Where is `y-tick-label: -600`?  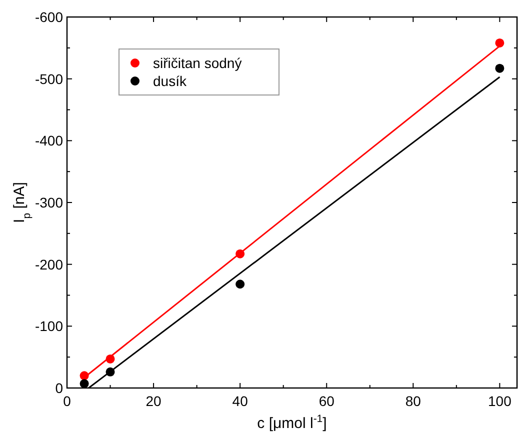 y-tick-label: -600 is located at coordinates (49, 17).